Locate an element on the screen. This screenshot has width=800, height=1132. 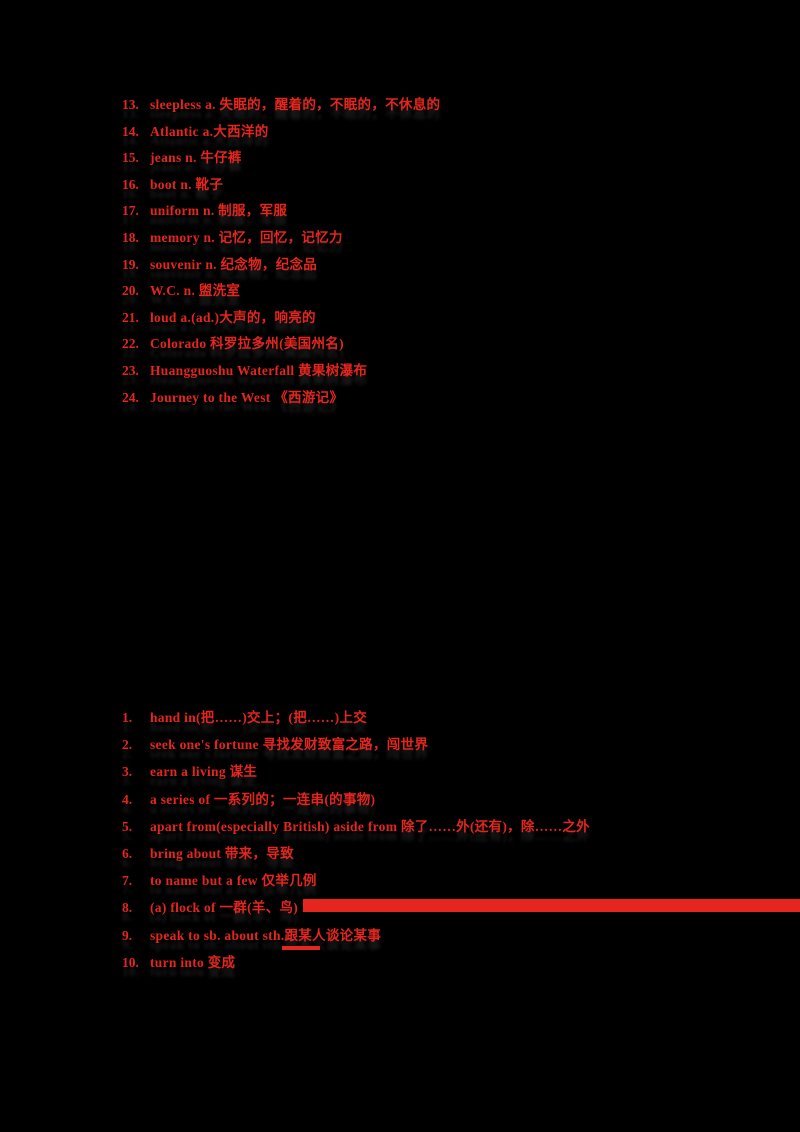
vocab-item: 23. Huangguoshu Waterfall 黄果树瀑布 is located at coordinates (281, 371).